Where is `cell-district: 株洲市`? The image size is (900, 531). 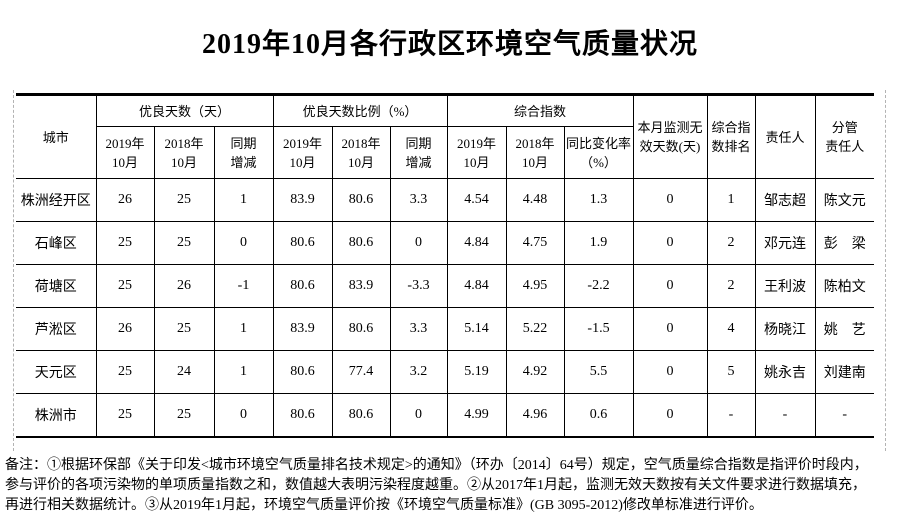
cell-district: 株洲市 is located at coordinates (56, 415).